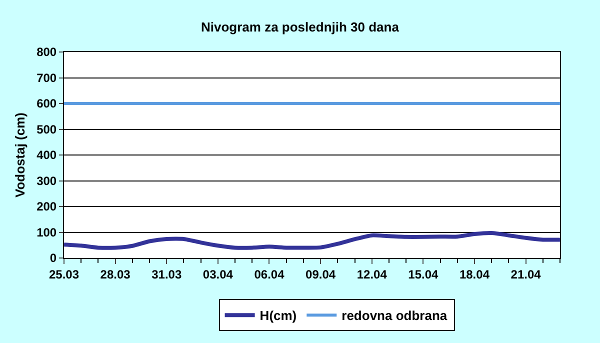 This screenshot has width=600, height=343. Describe the element at coordinates (218, 274) in the screenshot. I see `x-tick-label: 03.04` at that location.